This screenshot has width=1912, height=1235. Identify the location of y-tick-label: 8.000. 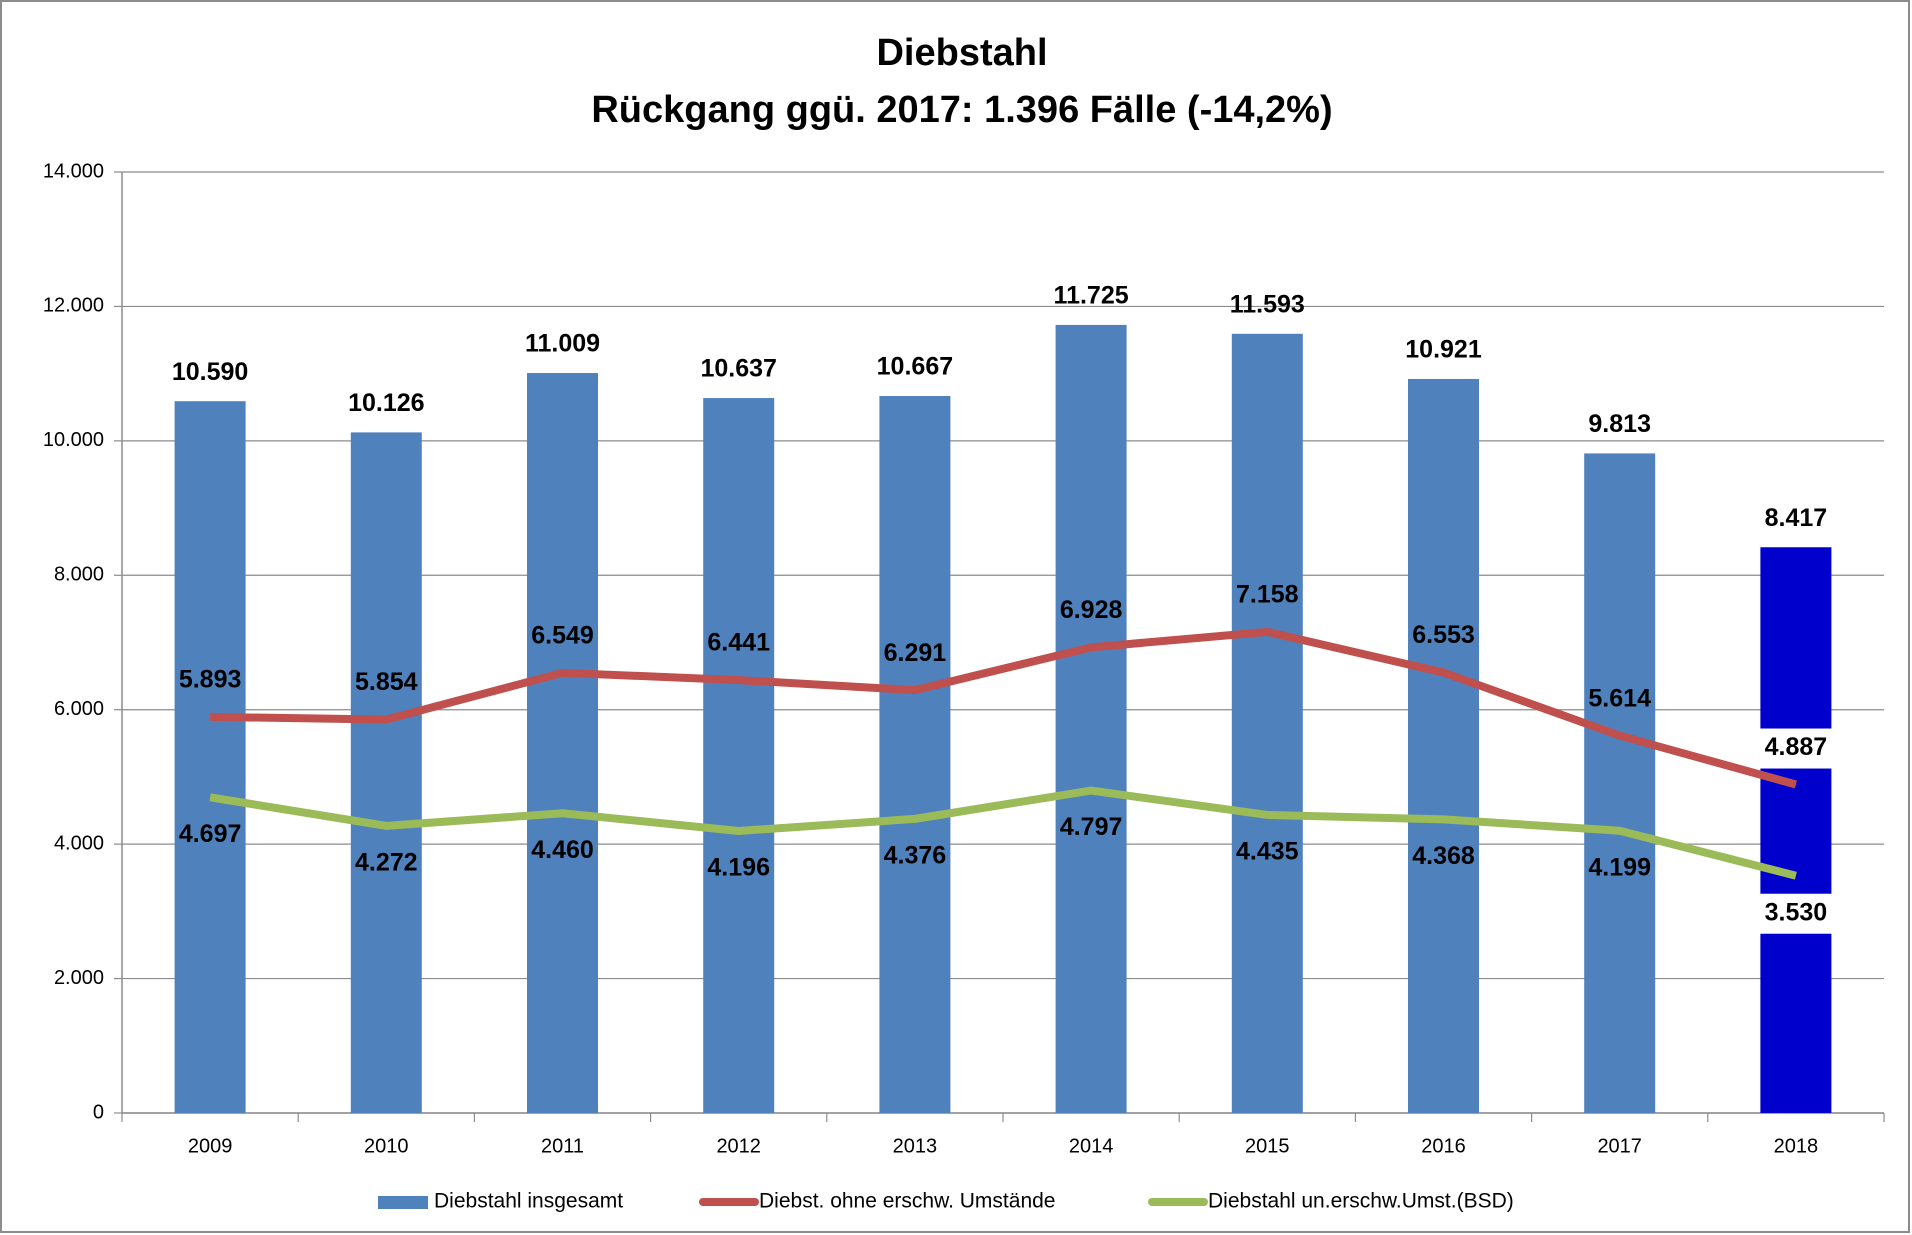
(79, 575).